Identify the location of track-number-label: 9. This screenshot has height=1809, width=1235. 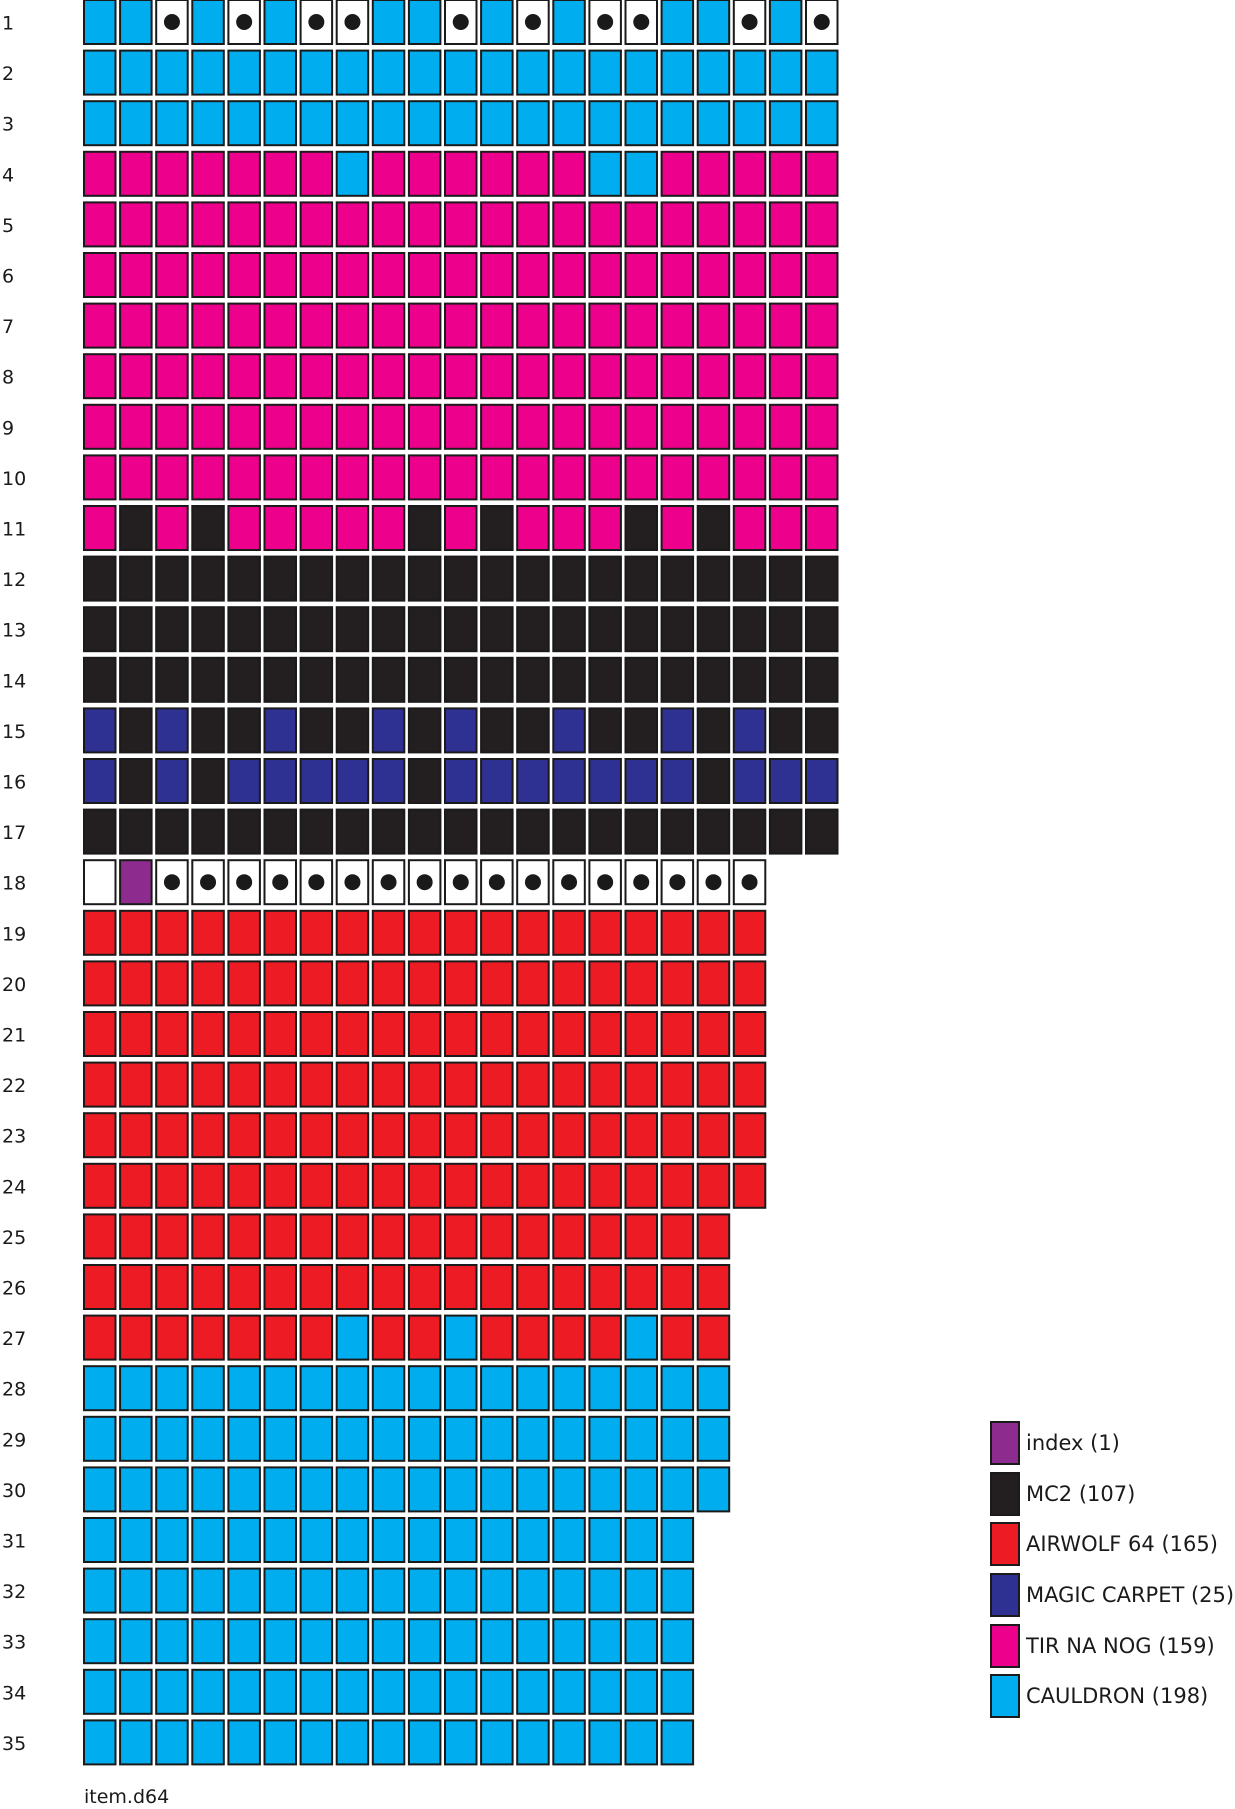
(8, 428).